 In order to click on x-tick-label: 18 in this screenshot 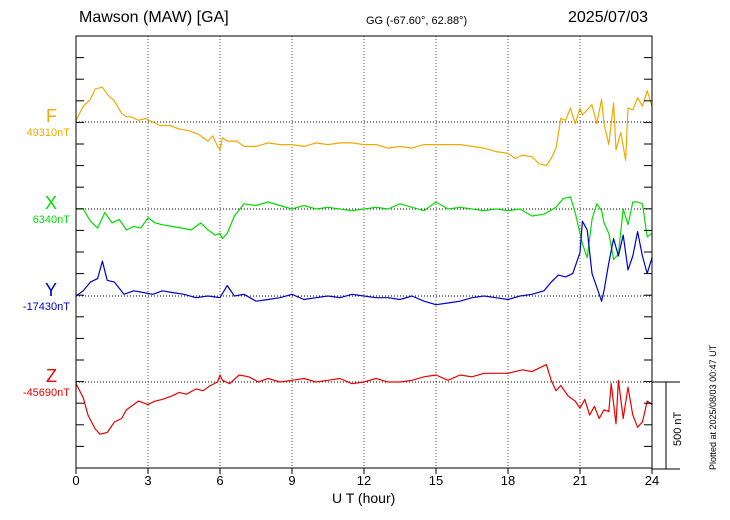, I will do `click(508, 480)`.